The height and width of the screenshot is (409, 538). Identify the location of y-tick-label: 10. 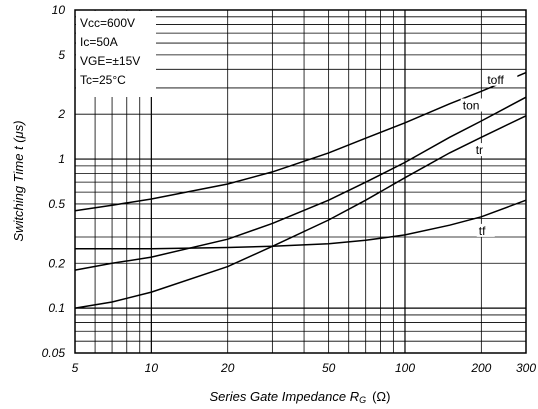
(59, 10).